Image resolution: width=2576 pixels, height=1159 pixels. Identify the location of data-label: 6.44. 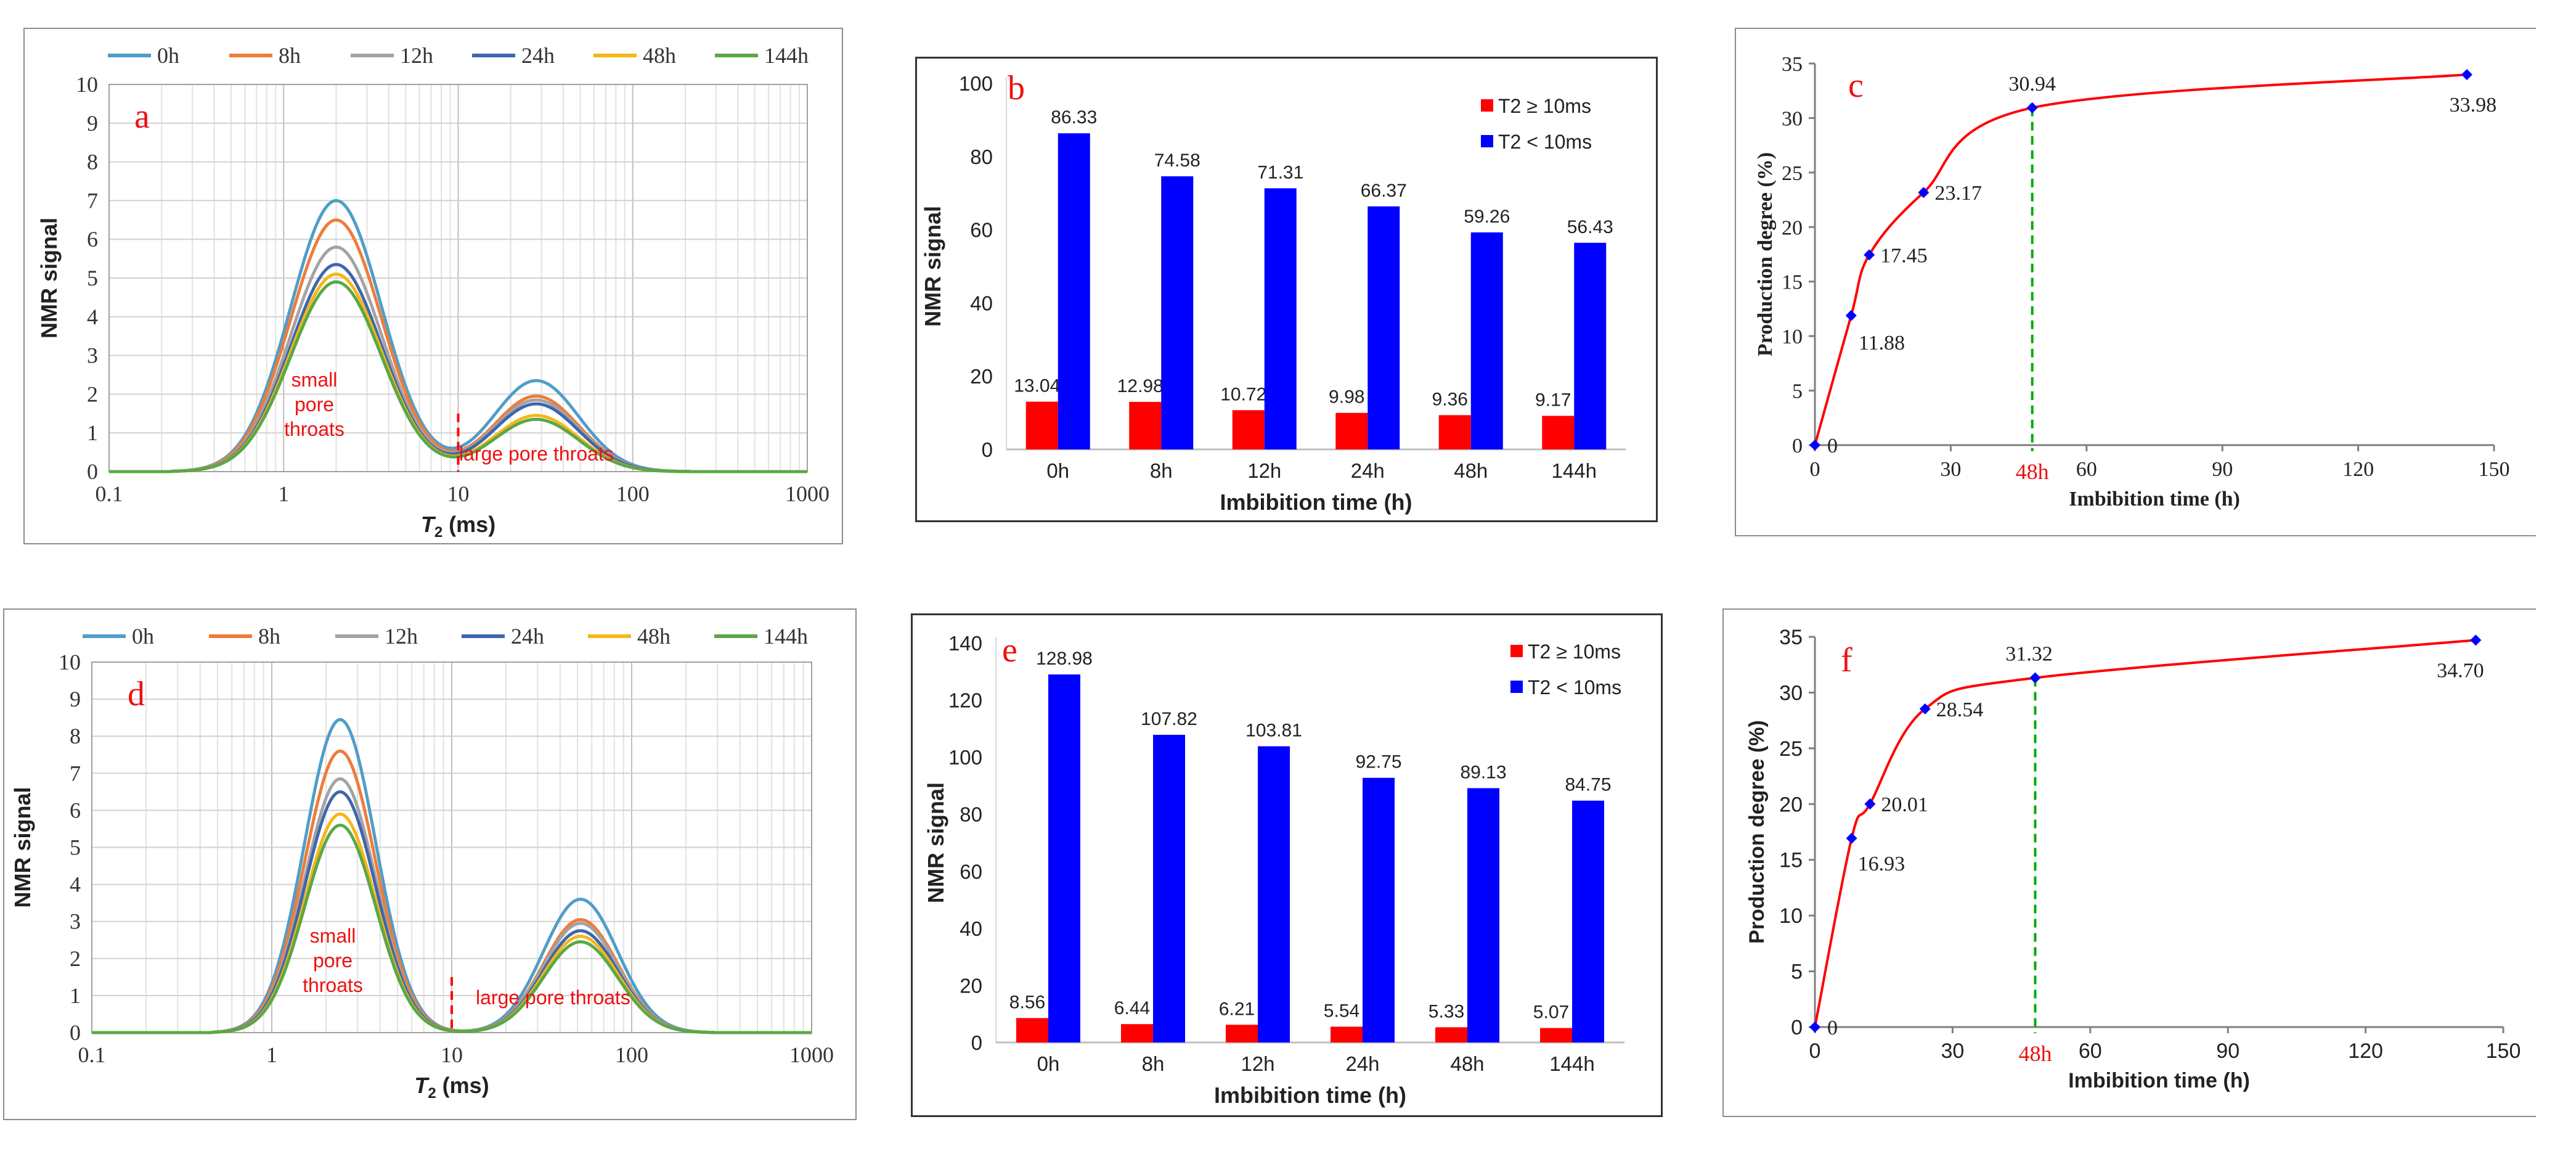
(1132, 1008).